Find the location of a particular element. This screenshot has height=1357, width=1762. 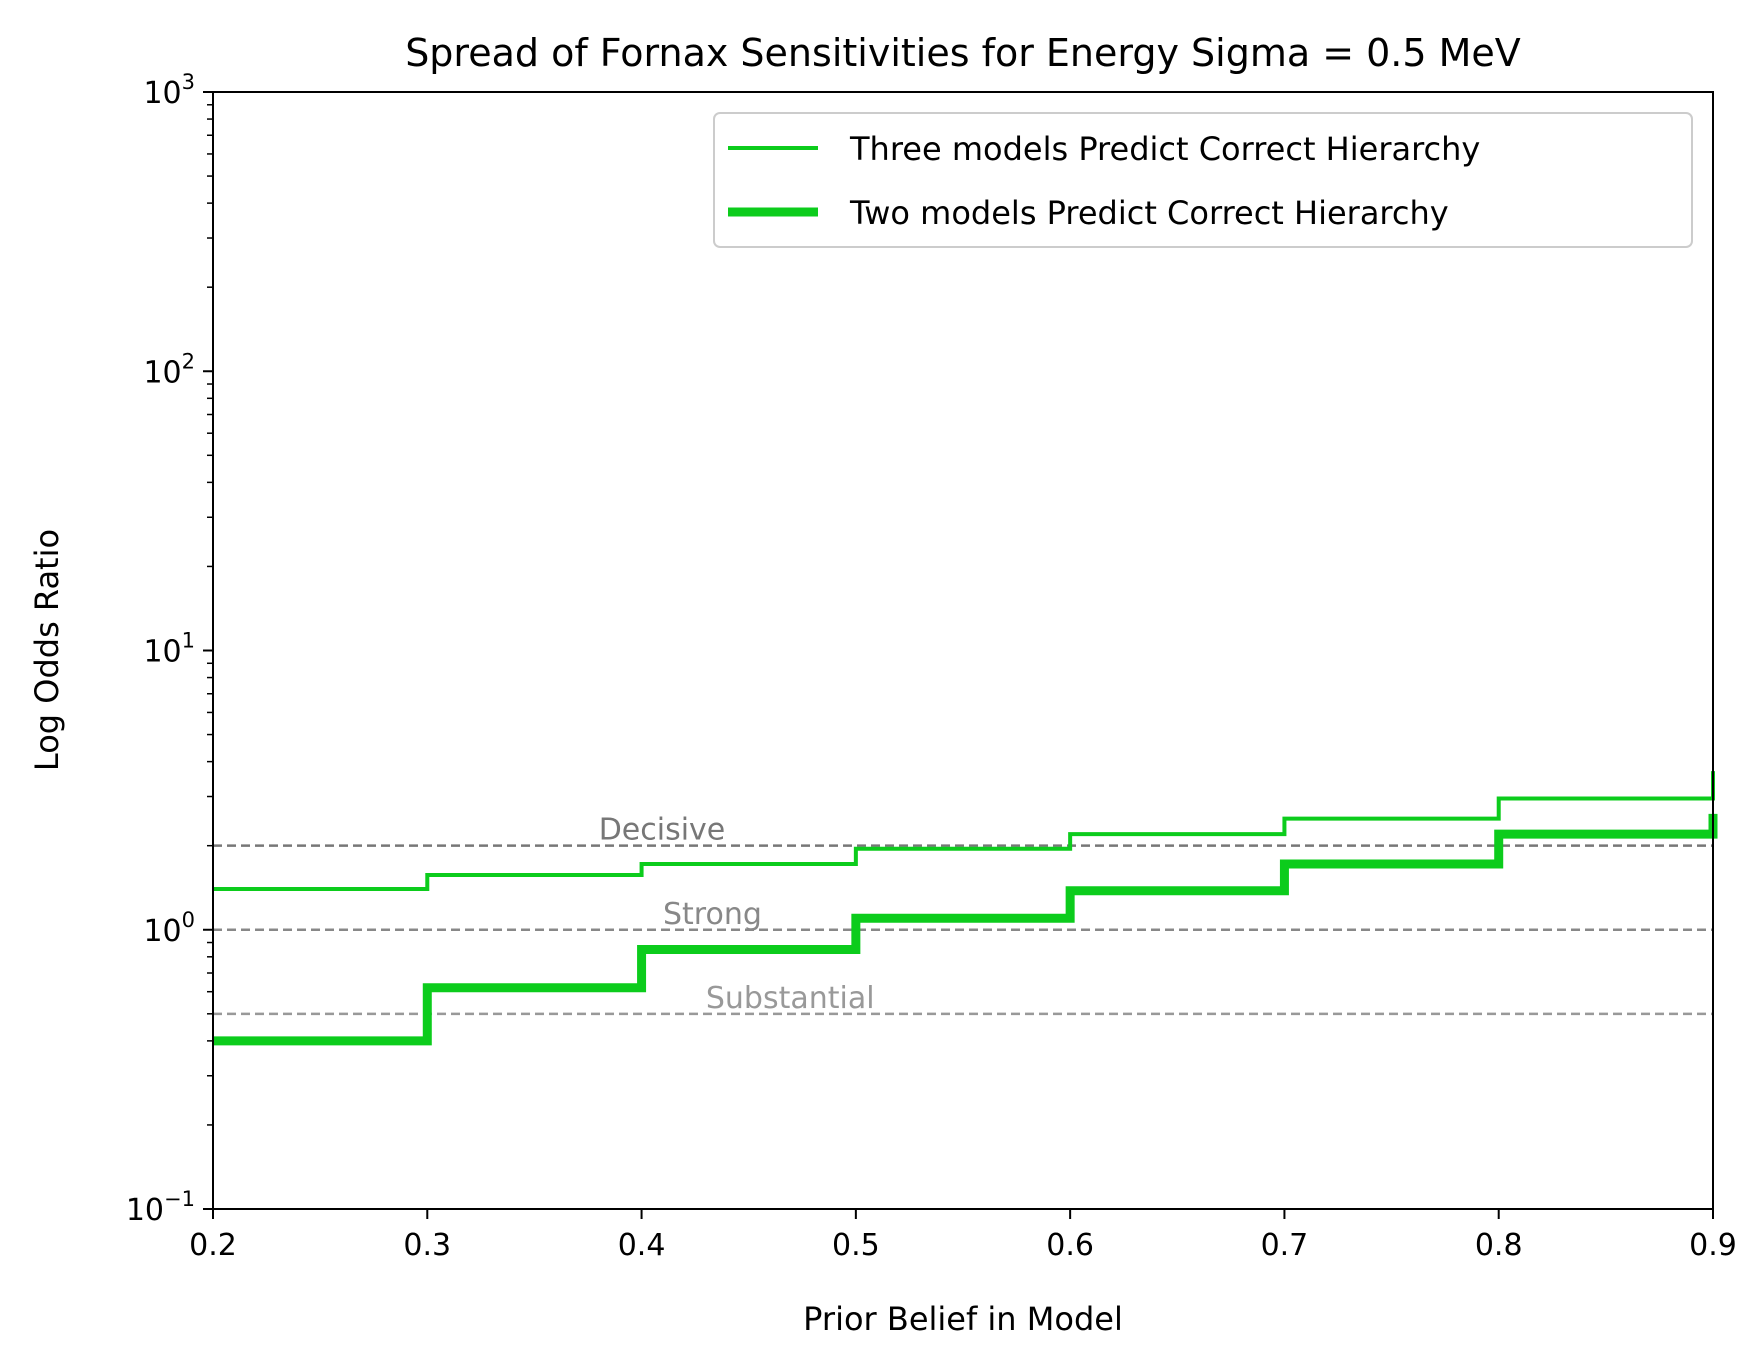

legend-box is located at coordinates (1203, 180).